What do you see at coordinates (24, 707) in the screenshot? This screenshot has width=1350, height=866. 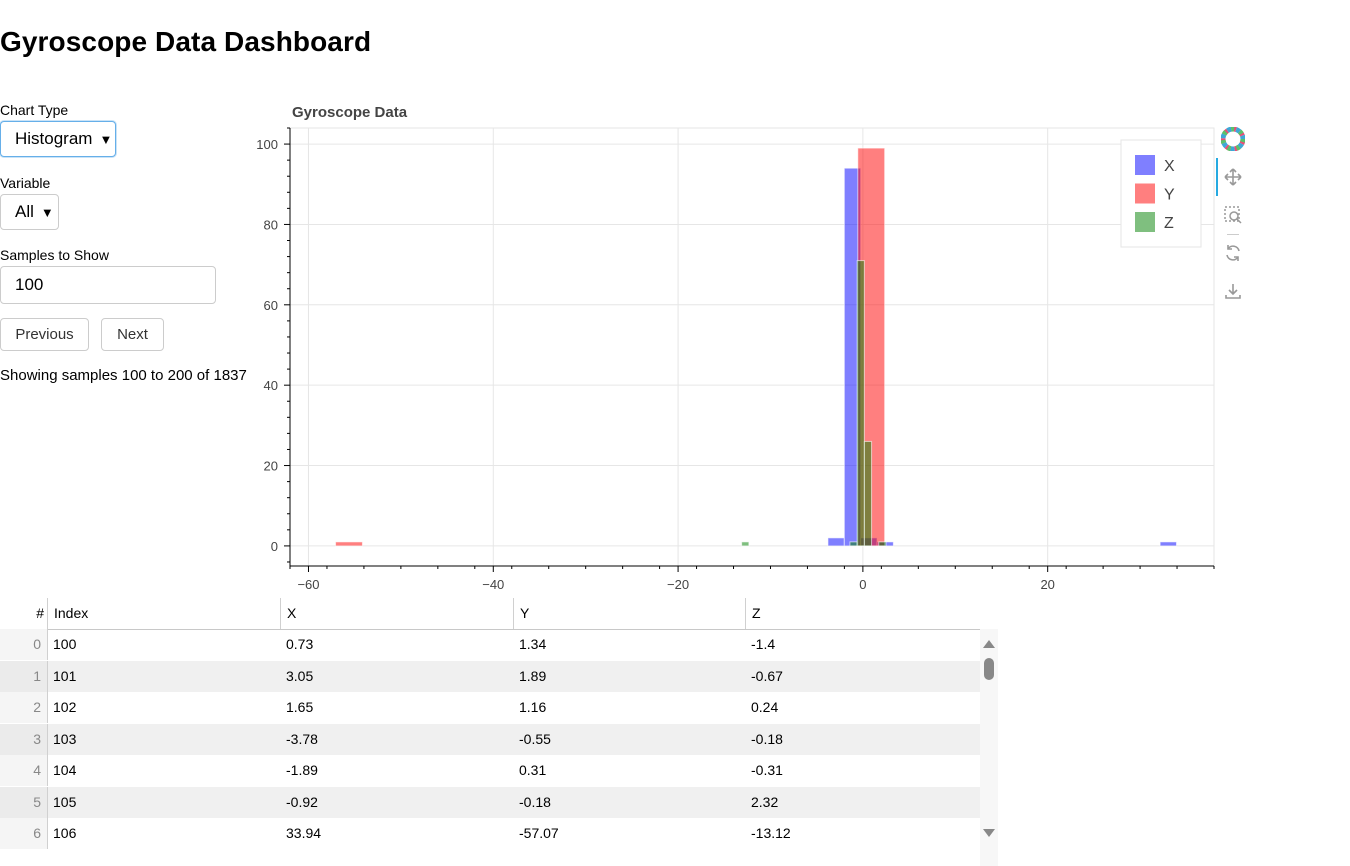 I see `row-number: 2` at bounding box center [24, 707].